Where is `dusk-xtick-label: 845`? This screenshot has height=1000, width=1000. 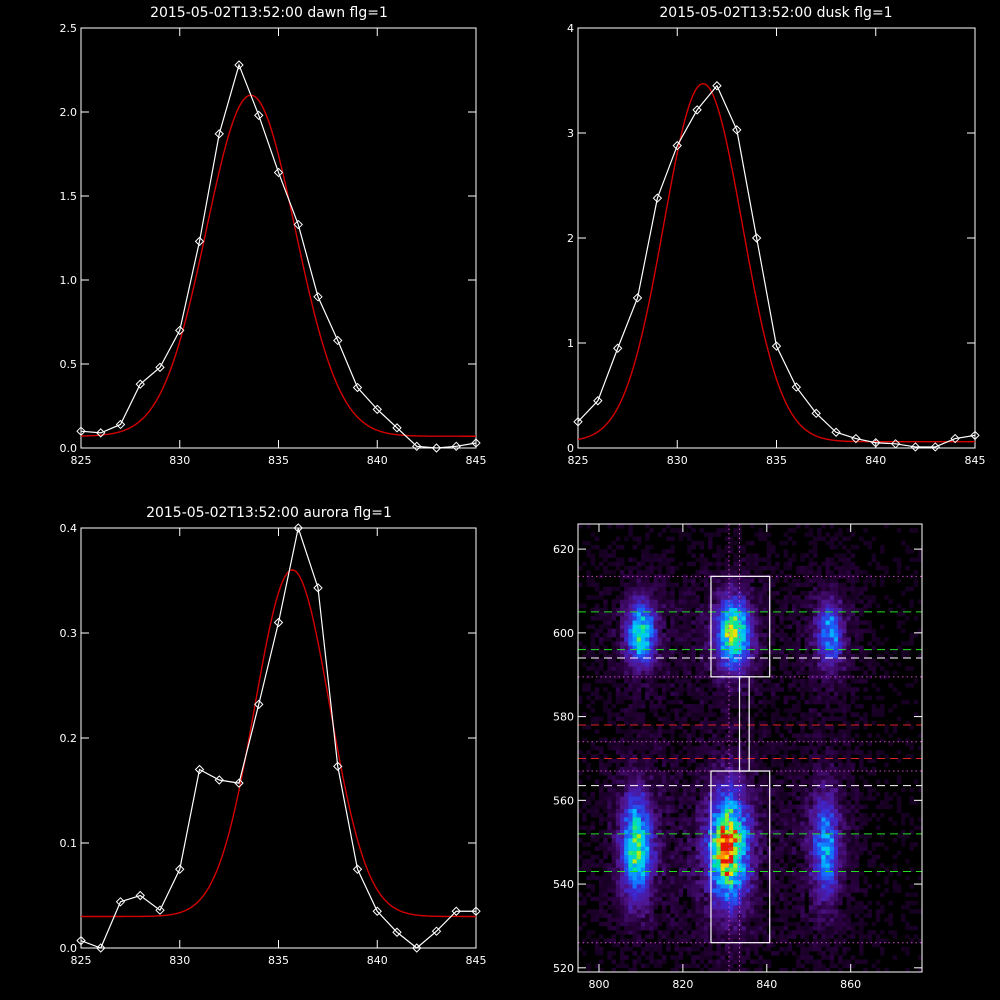 dusk-xtick-label: 845 is located at coordinates (975, 460).